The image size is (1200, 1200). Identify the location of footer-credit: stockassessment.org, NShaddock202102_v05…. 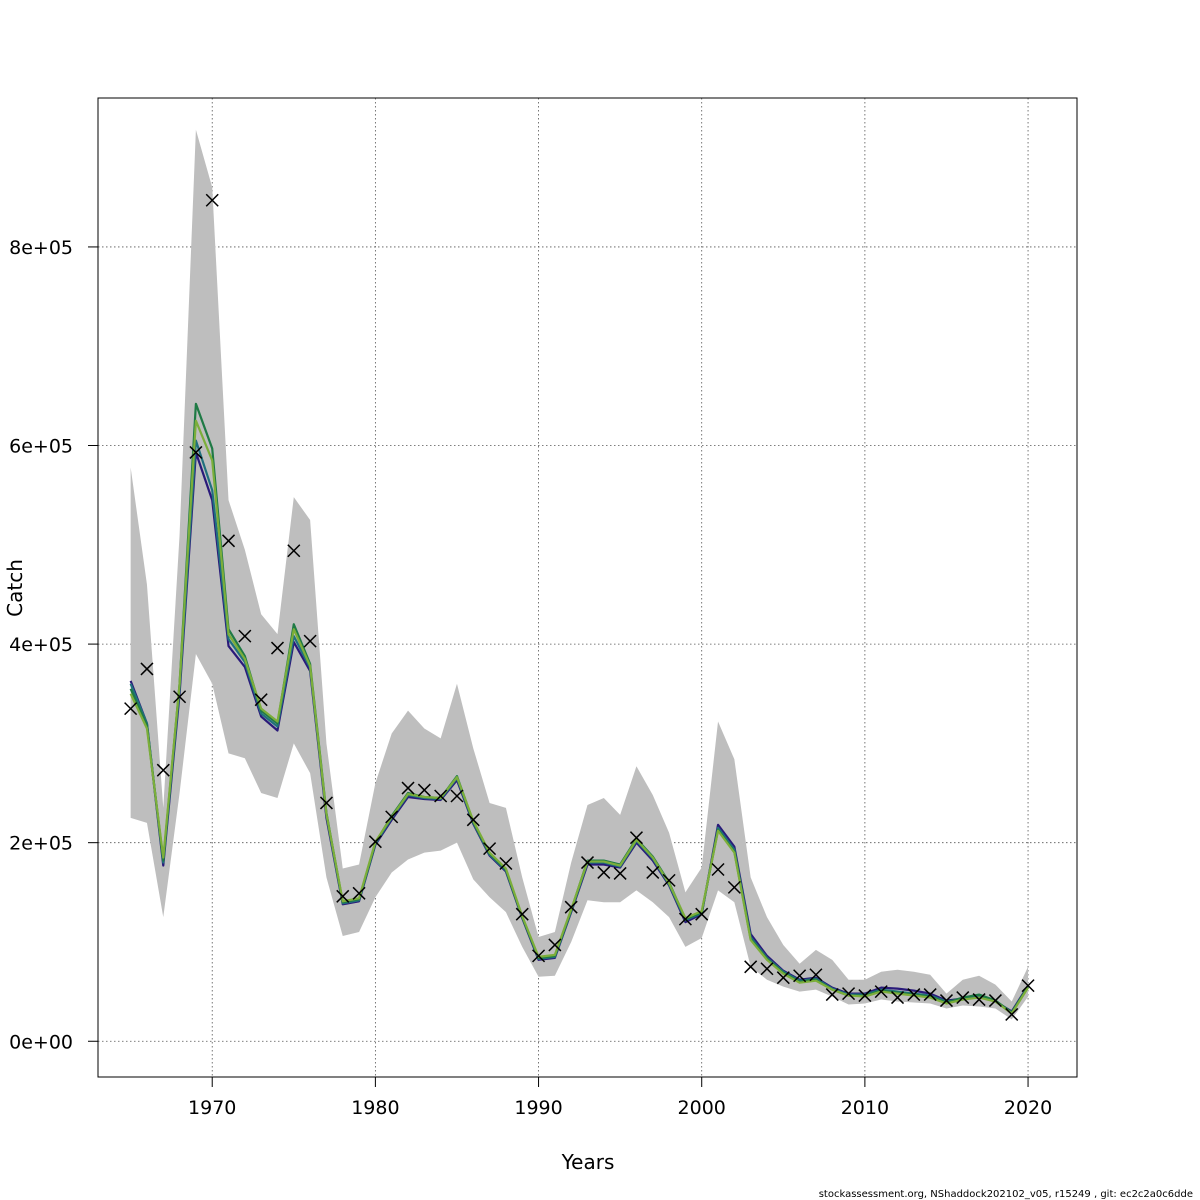
(1006, 1194).